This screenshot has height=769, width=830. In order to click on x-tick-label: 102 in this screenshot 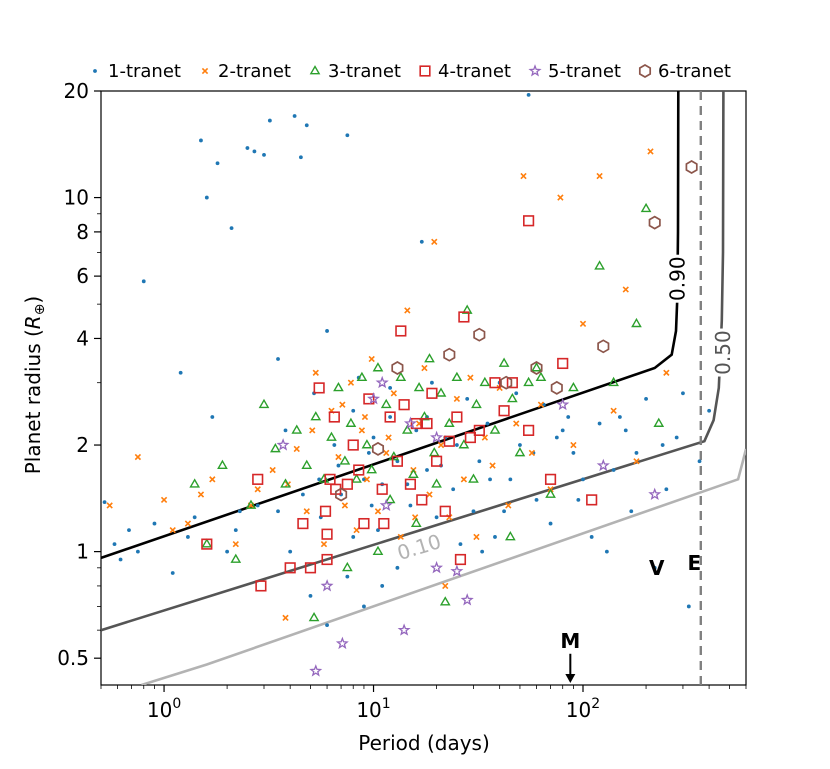, I will do `click(583, 709)`.